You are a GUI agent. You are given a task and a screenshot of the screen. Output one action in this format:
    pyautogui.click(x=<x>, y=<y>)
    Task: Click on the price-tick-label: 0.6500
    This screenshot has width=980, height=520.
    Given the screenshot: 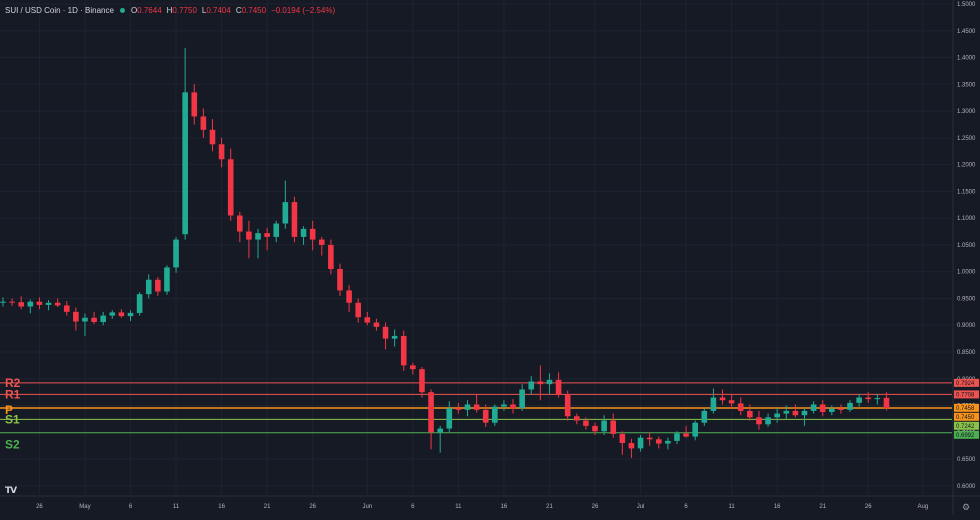 What is the action you would take?
    pyautogui.click(x=966, y=460)
    